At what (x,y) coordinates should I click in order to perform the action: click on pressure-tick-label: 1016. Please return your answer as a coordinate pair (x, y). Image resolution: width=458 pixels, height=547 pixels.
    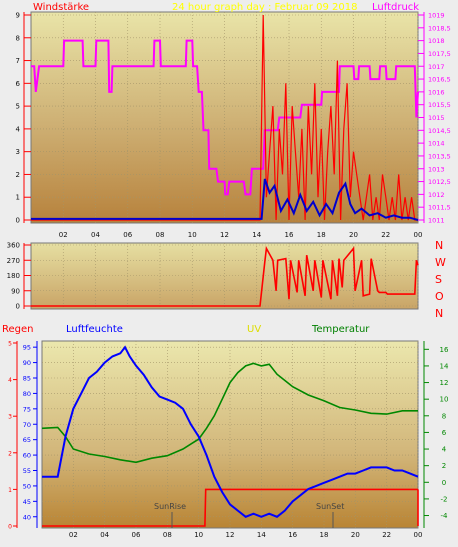
    Looking at the image, I should click on (436, 92).